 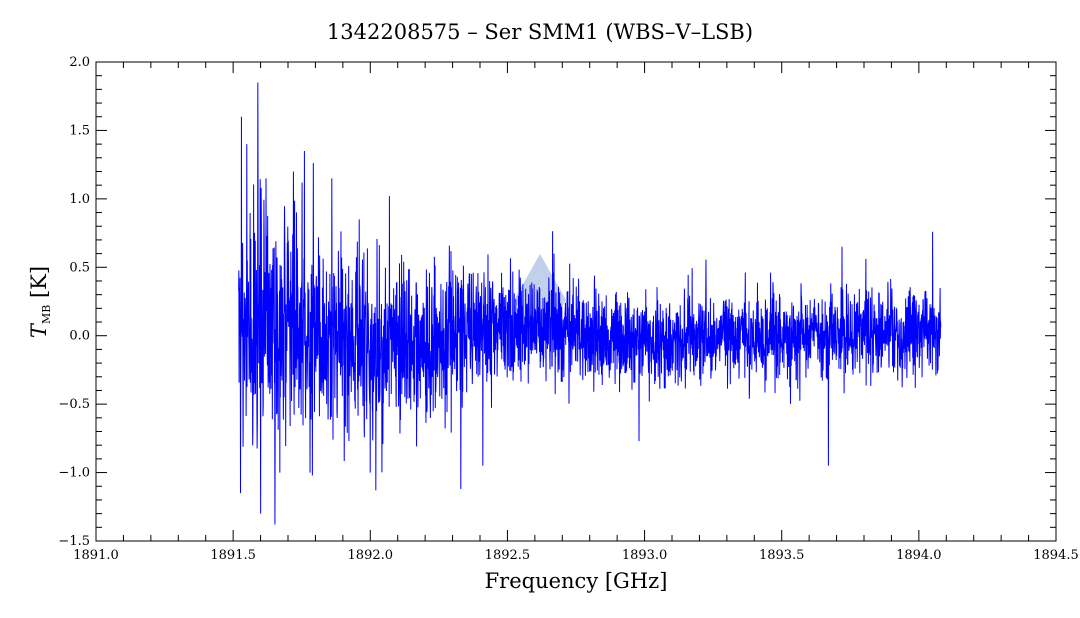 I want to click on x-tick-label: 1892.5, so click(x=508, y=555).